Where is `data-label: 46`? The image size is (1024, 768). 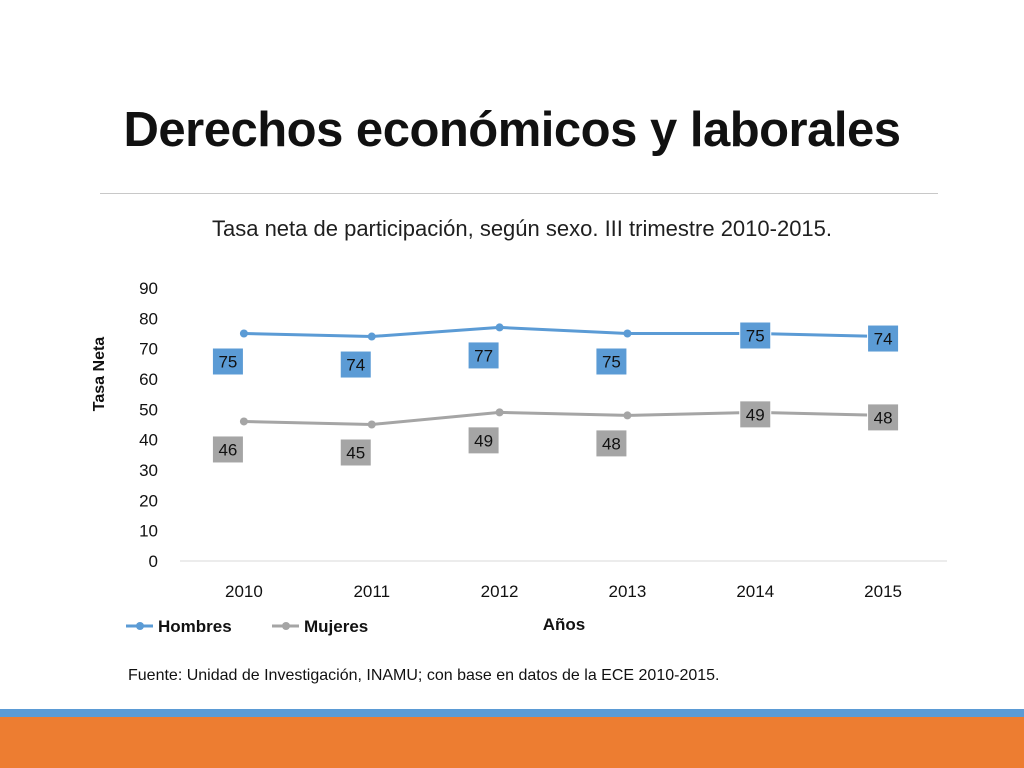
data-label: 46 is located at coordinates (227, 449).